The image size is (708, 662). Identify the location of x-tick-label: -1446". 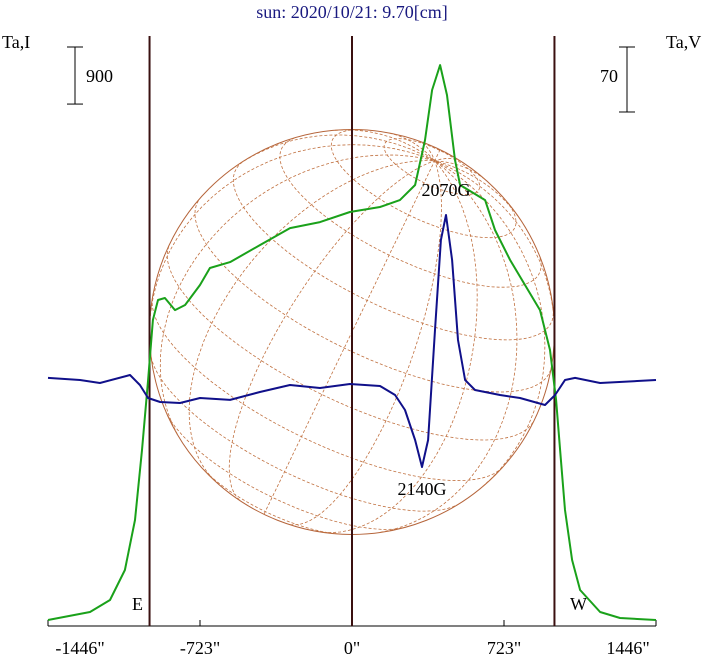
(79, 648).